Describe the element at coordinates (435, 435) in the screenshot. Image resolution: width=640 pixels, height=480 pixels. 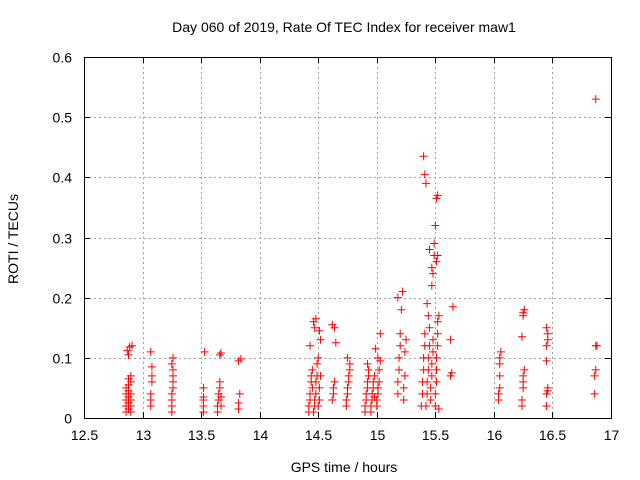
I see `x-tick-label: 15.5` at that location.